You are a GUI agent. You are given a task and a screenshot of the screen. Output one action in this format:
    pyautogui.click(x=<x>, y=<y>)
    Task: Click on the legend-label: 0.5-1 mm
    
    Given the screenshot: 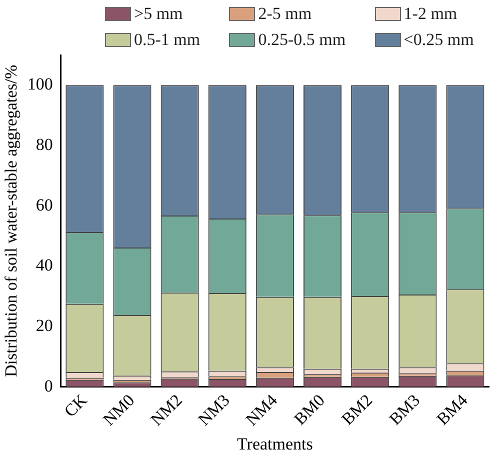 What is the action you would take?
    pyautogui.click(x=167, y=40)
    